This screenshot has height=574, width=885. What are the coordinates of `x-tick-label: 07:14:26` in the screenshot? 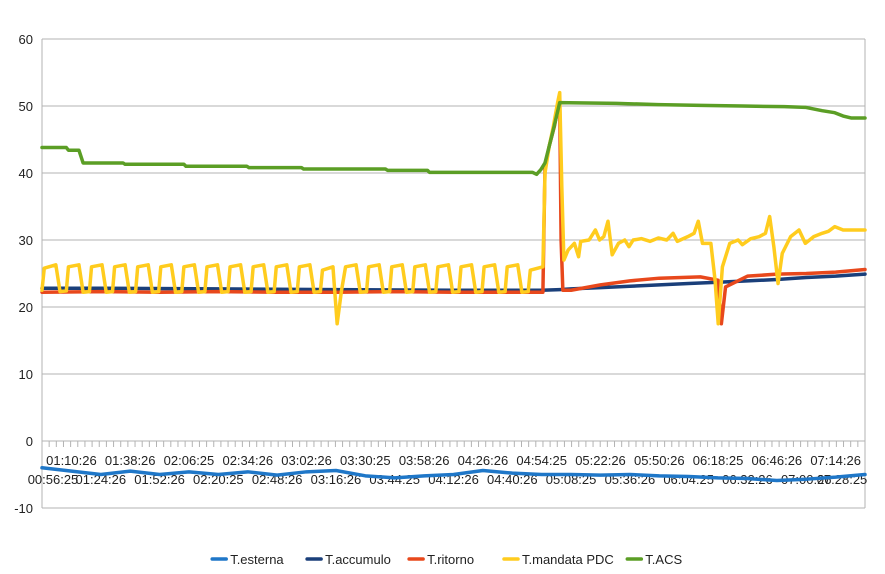 It's located at (835, 460).